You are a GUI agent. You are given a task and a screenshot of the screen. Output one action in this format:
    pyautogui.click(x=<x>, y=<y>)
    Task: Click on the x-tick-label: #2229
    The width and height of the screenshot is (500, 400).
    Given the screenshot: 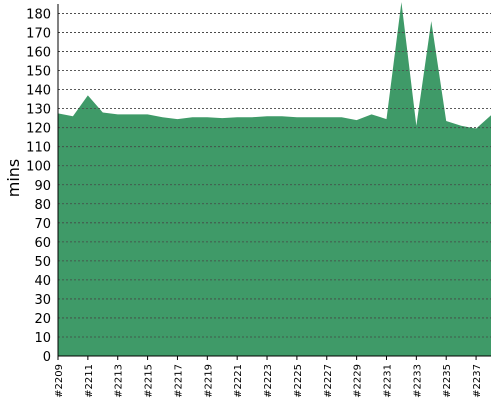 What is the action you would take?
    pyautogui.click(x=358, y=381)
    